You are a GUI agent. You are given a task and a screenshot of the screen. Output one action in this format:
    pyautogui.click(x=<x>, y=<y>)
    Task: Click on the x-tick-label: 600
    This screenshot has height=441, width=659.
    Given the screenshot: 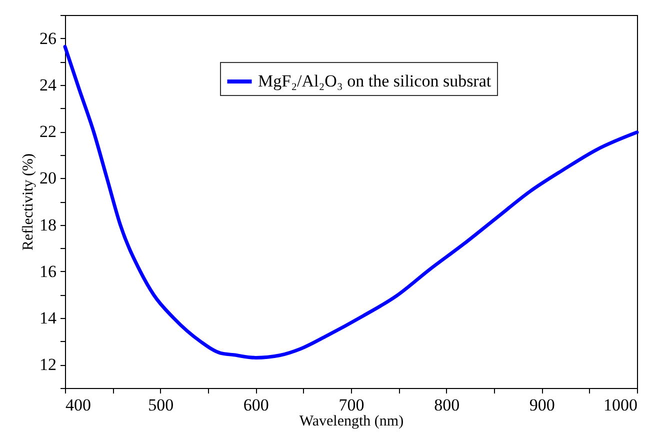 What is the action you would take?
    pyautogui.click(x=256, y=405)
    